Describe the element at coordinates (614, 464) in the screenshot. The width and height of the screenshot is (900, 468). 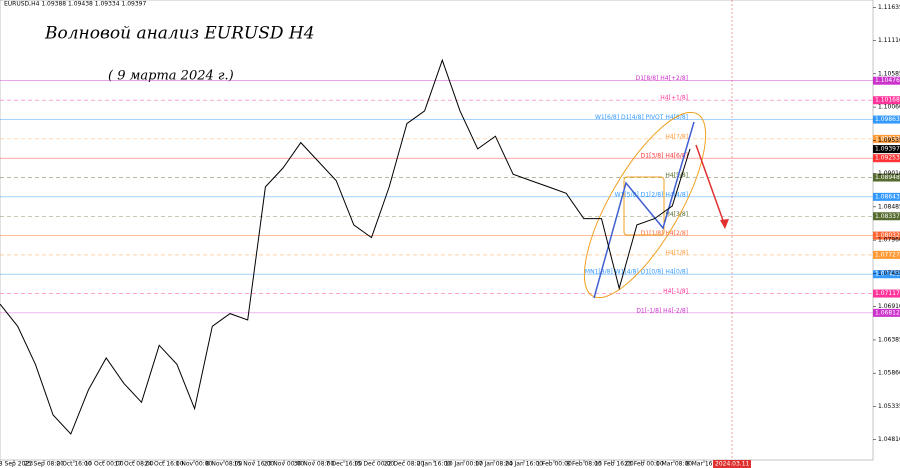
I see `x-tick-label: 15 Feb 16:00` at that location.